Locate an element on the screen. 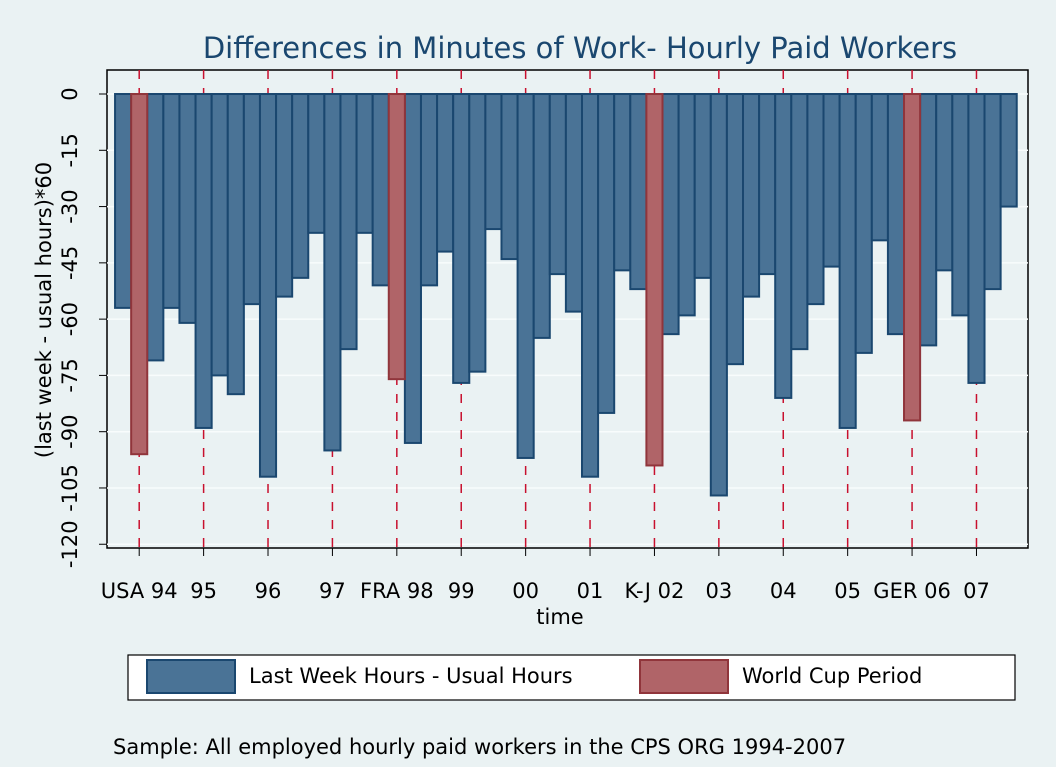 This screenshot has height=767, width=1056. legend-label: Last Week Hours - Usual Hours is located at coordinates (411, 676).